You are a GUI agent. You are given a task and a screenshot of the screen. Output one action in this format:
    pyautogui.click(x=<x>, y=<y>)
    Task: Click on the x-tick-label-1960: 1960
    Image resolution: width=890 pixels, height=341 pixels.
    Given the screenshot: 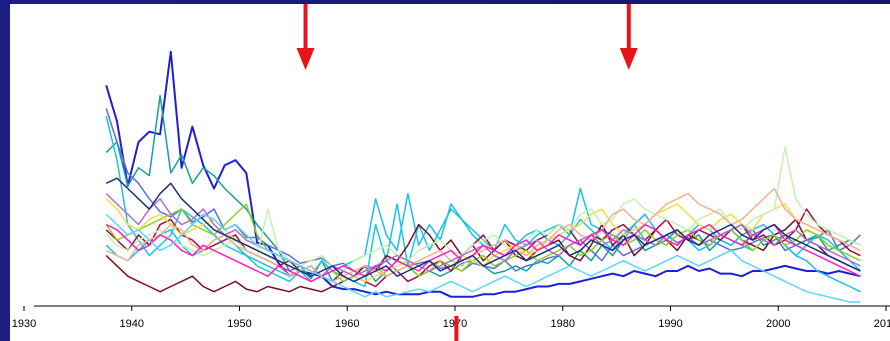 What is the action you would take?
    pyautogui.click(x=347, y=324)
    